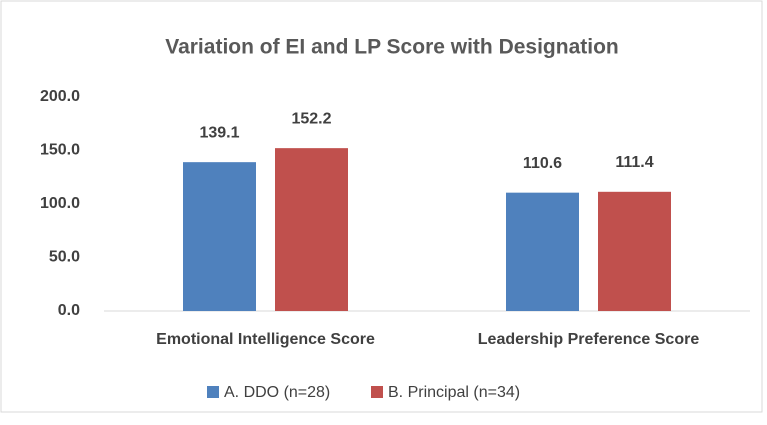 Image resolution: width=767 pixels, height=425 pixels. What do you see at coordinates (542, 163) in the screenshot?
I see `value-label: 110.6` at bounding box center [542, 163].